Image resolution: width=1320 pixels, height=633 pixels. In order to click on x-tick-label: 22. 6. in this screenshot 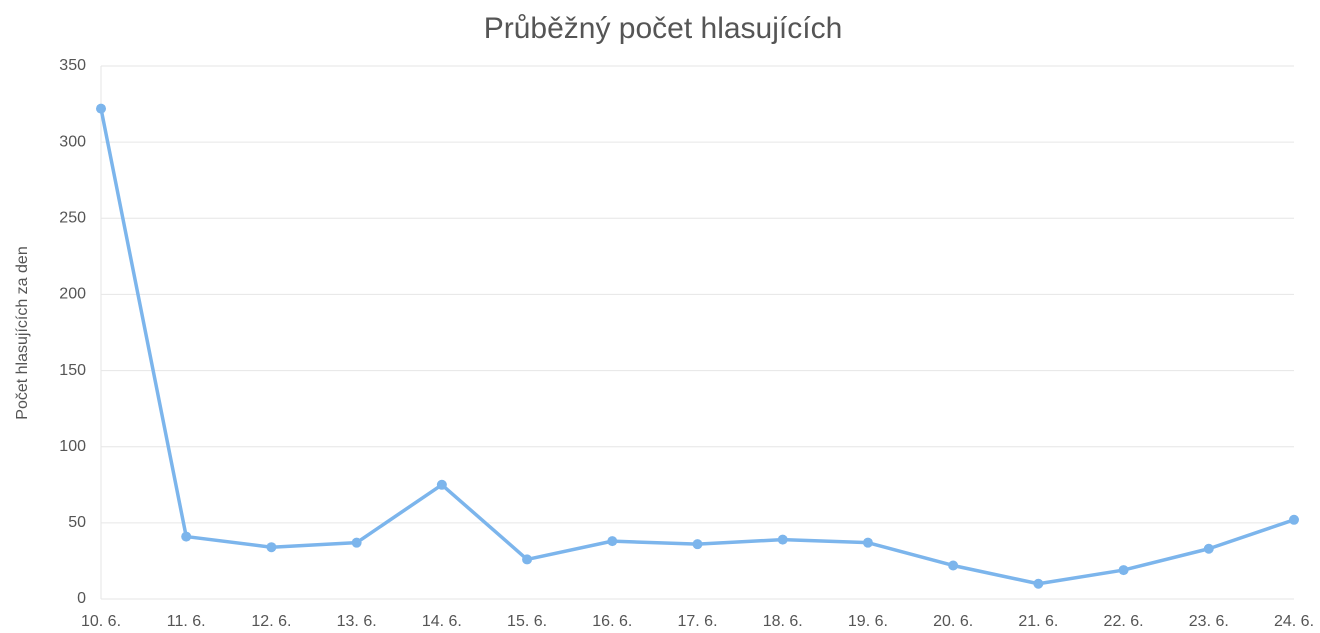, I will do `click(1124, 621)`.